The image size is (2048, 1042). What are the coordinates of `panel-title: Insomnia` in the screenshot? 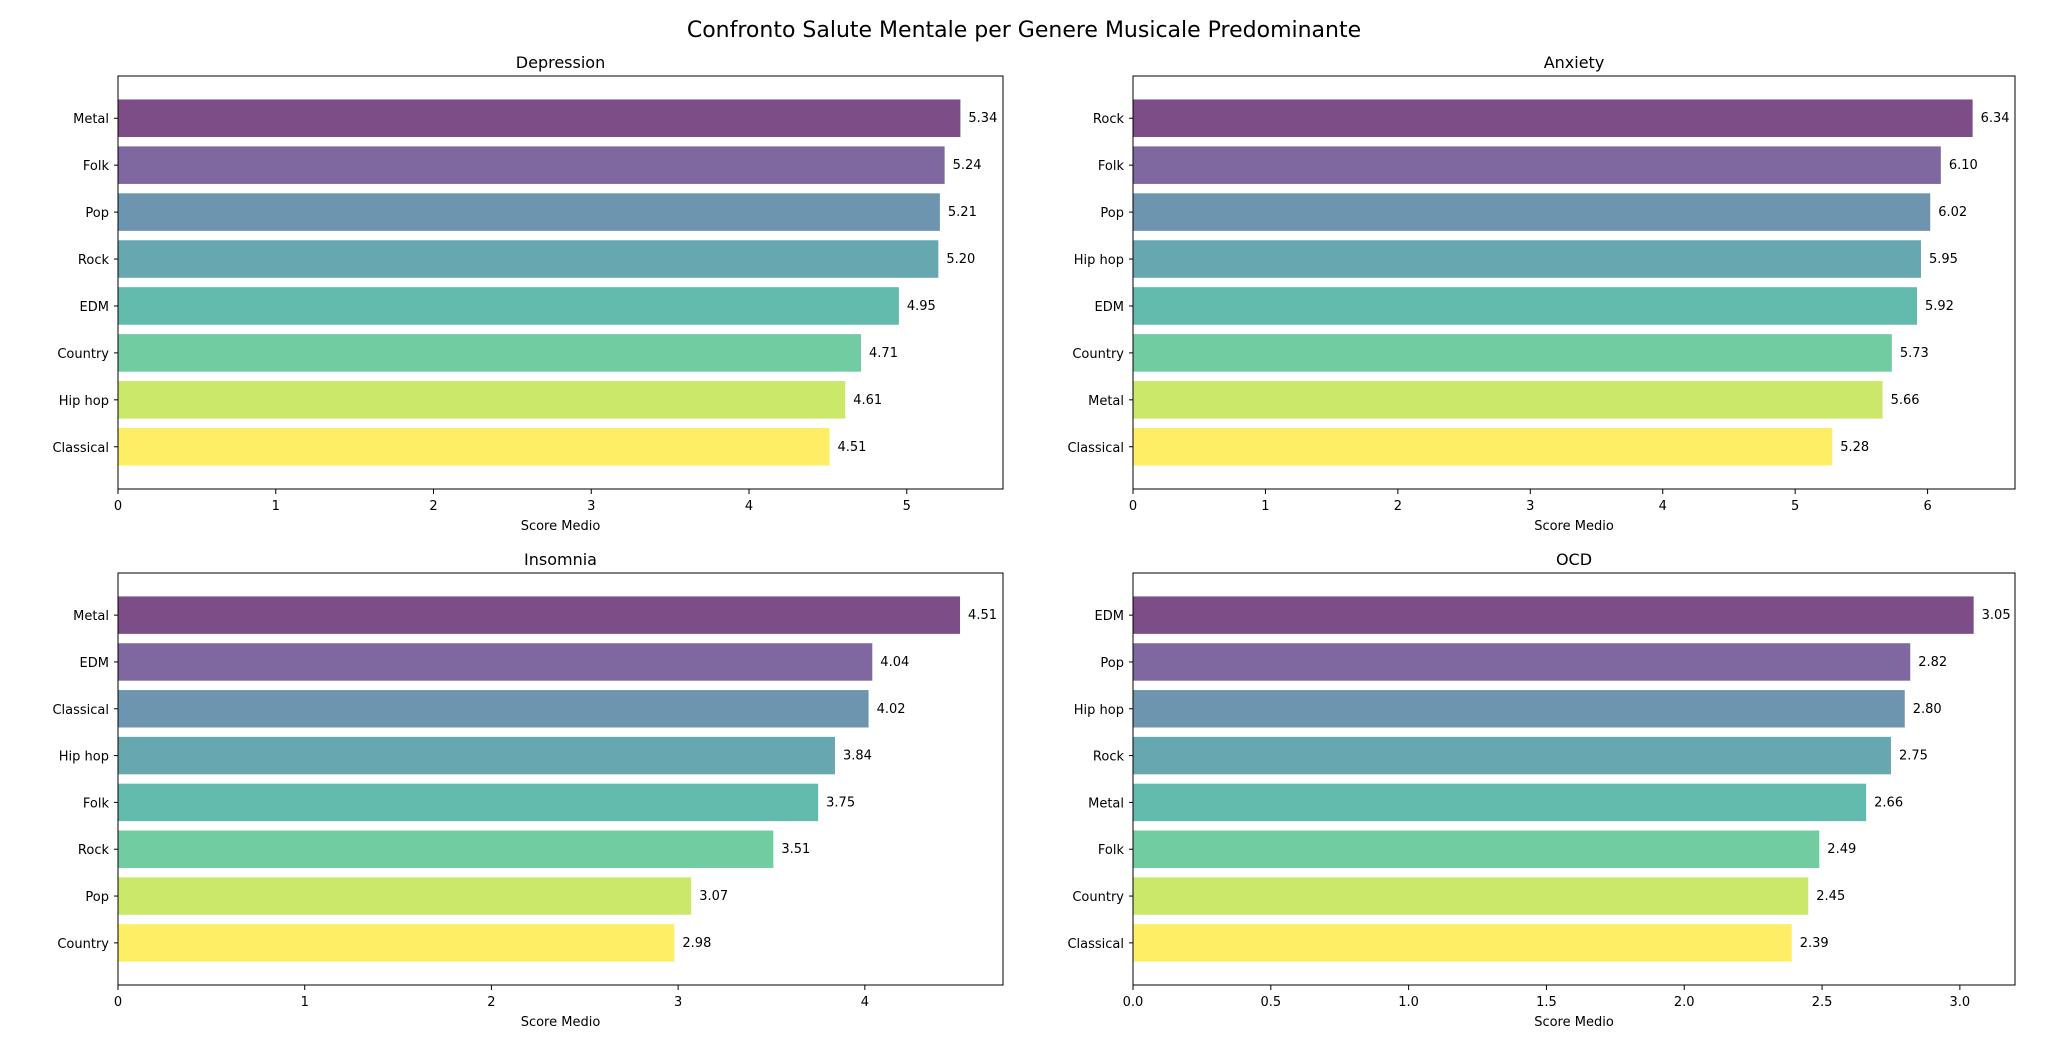 It's located at (560, 559).